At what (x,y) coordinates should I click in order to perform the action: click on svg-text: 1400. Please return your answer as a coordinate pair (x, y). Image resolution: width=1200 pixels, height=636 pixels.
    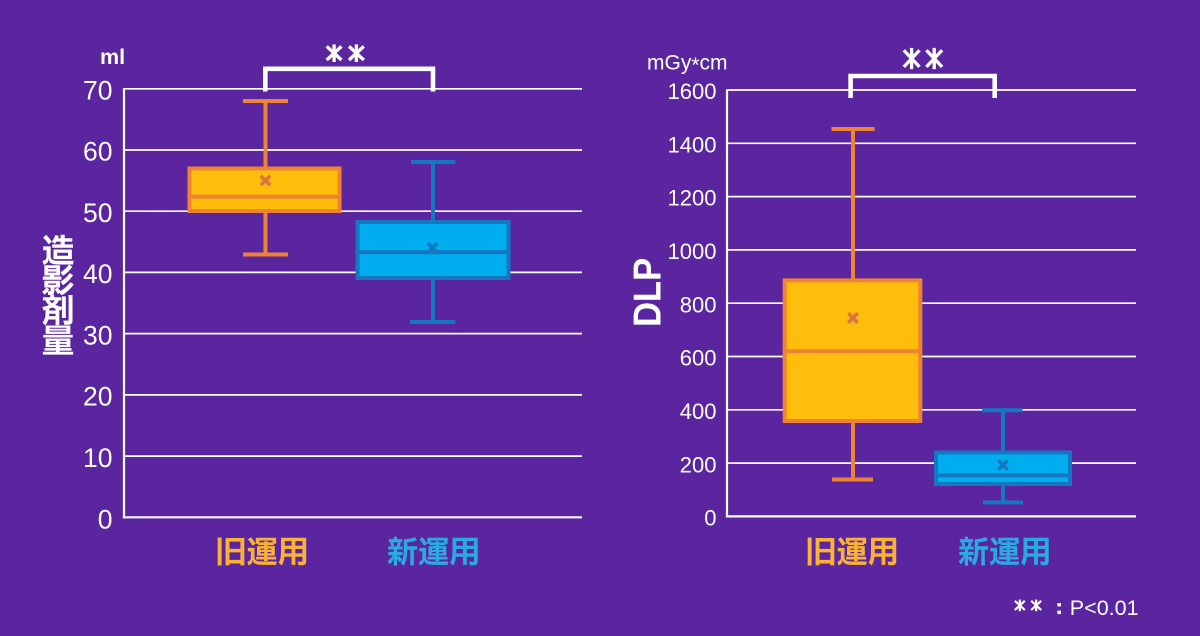
    Looking at the image, I should click on (692, 144).